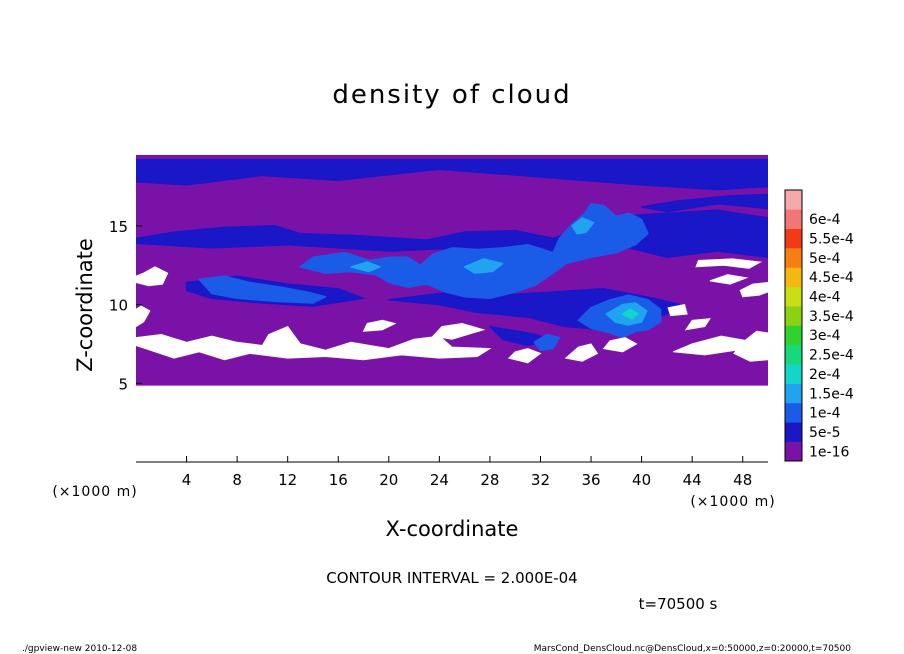 The width and height of the screenshot is (904, 654). What do you see at coordinates (489, 480) in the screenshot?
I see `x-tick-label: 28` at bounding box center [489, 480].